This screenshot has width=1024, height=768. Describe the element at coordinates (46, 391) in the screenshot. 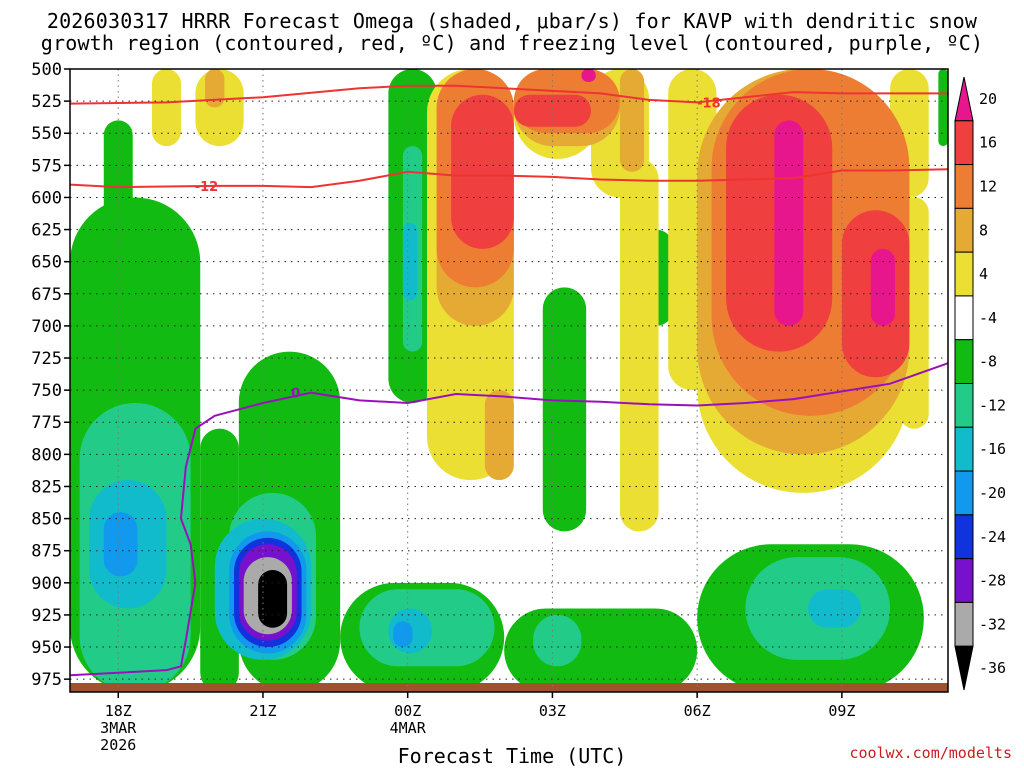

I see `y-tick-label: 750` at that location.